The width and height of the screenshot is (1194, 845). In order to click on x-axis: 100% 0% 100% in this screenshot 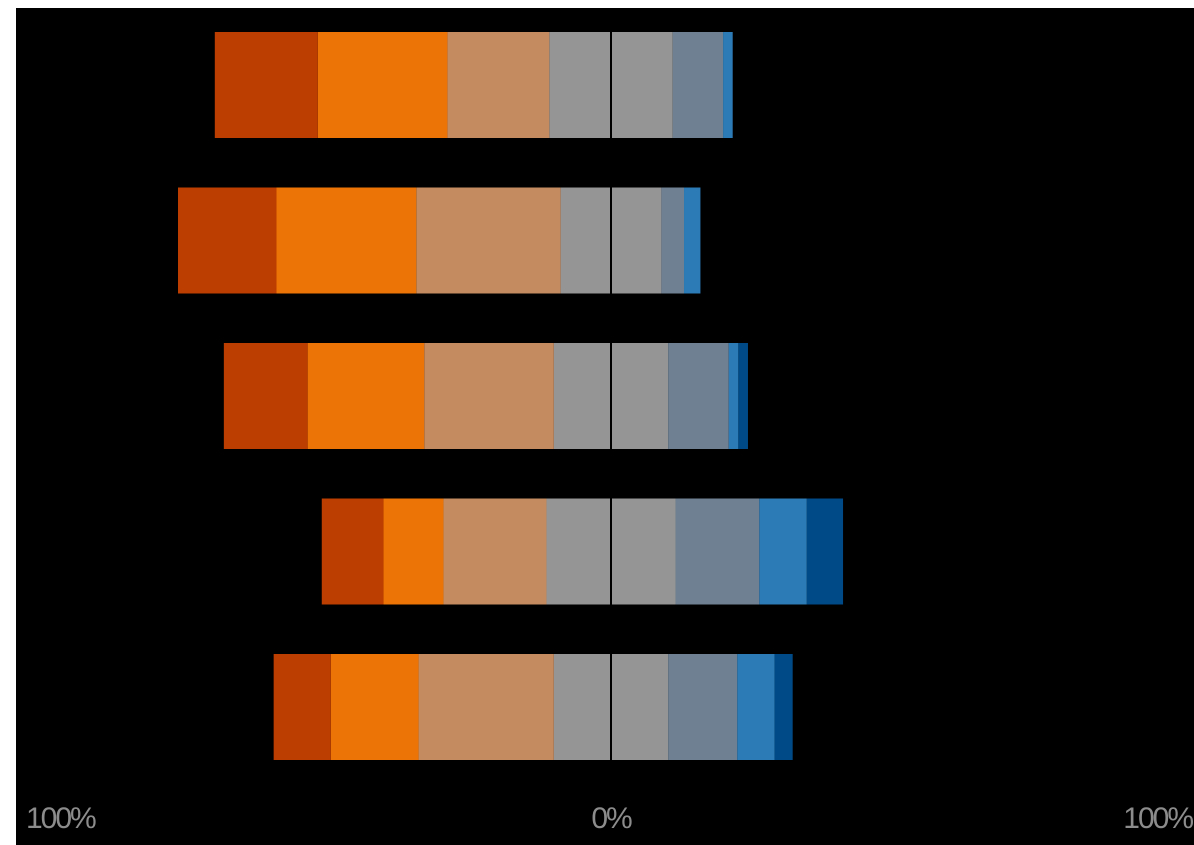, I will do `click(610, 818)`.